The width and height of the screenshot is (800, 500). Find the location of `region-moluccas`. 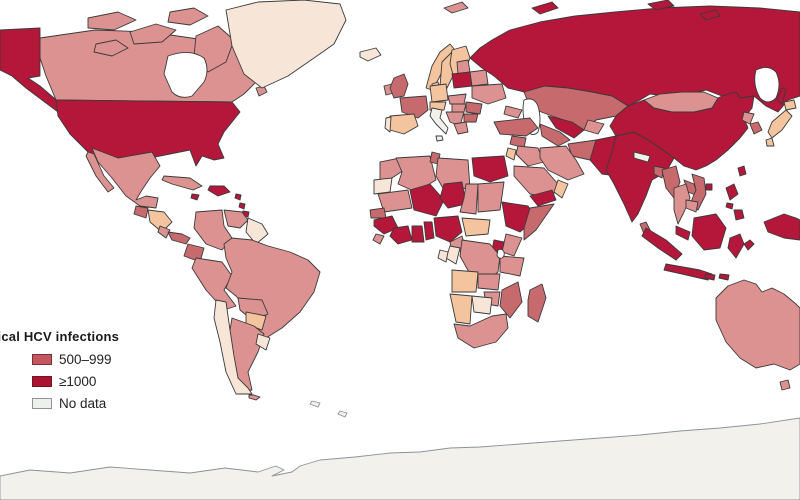

region-moluccas is located at coordinates (749, 245).